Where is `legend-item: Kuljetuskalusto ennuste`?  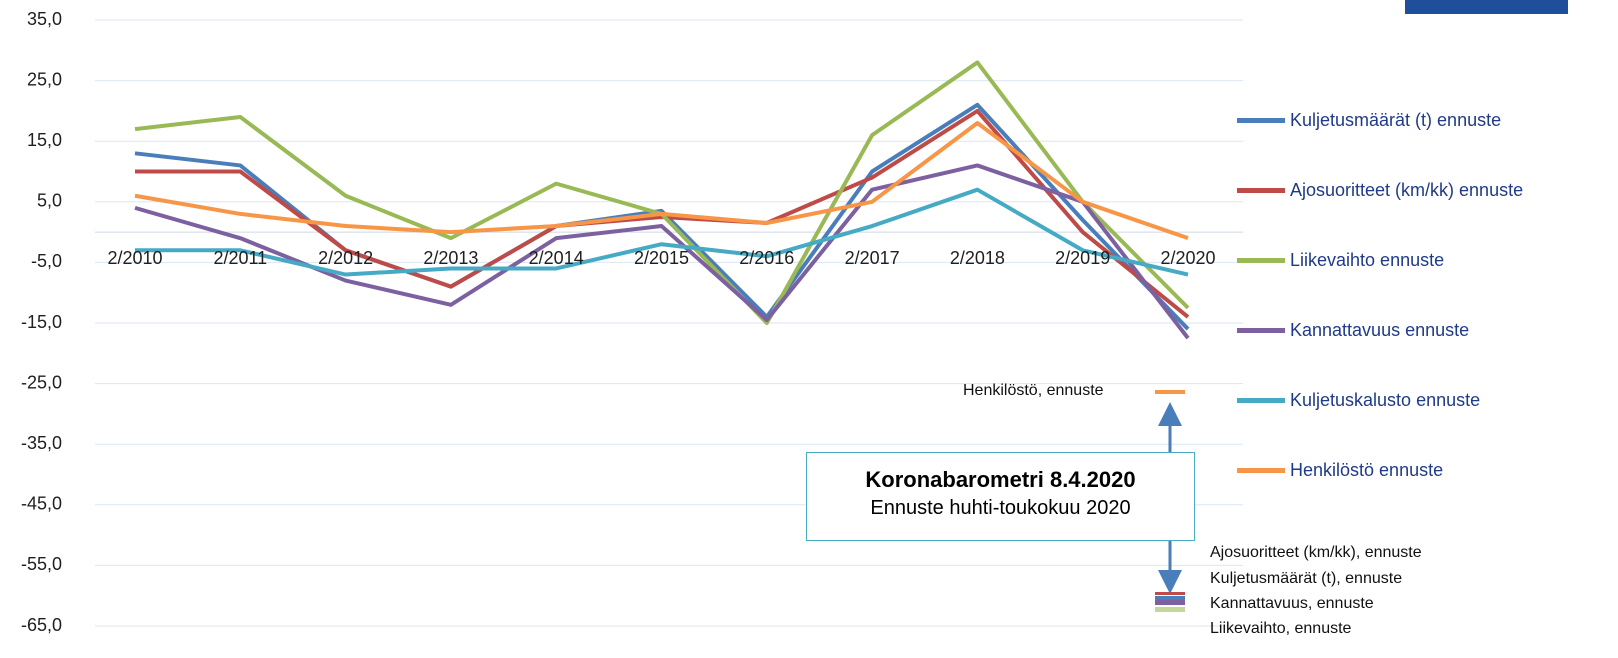 legend-item: Kuljetuskalusto ennuste is located at coordinates (1402, 400).